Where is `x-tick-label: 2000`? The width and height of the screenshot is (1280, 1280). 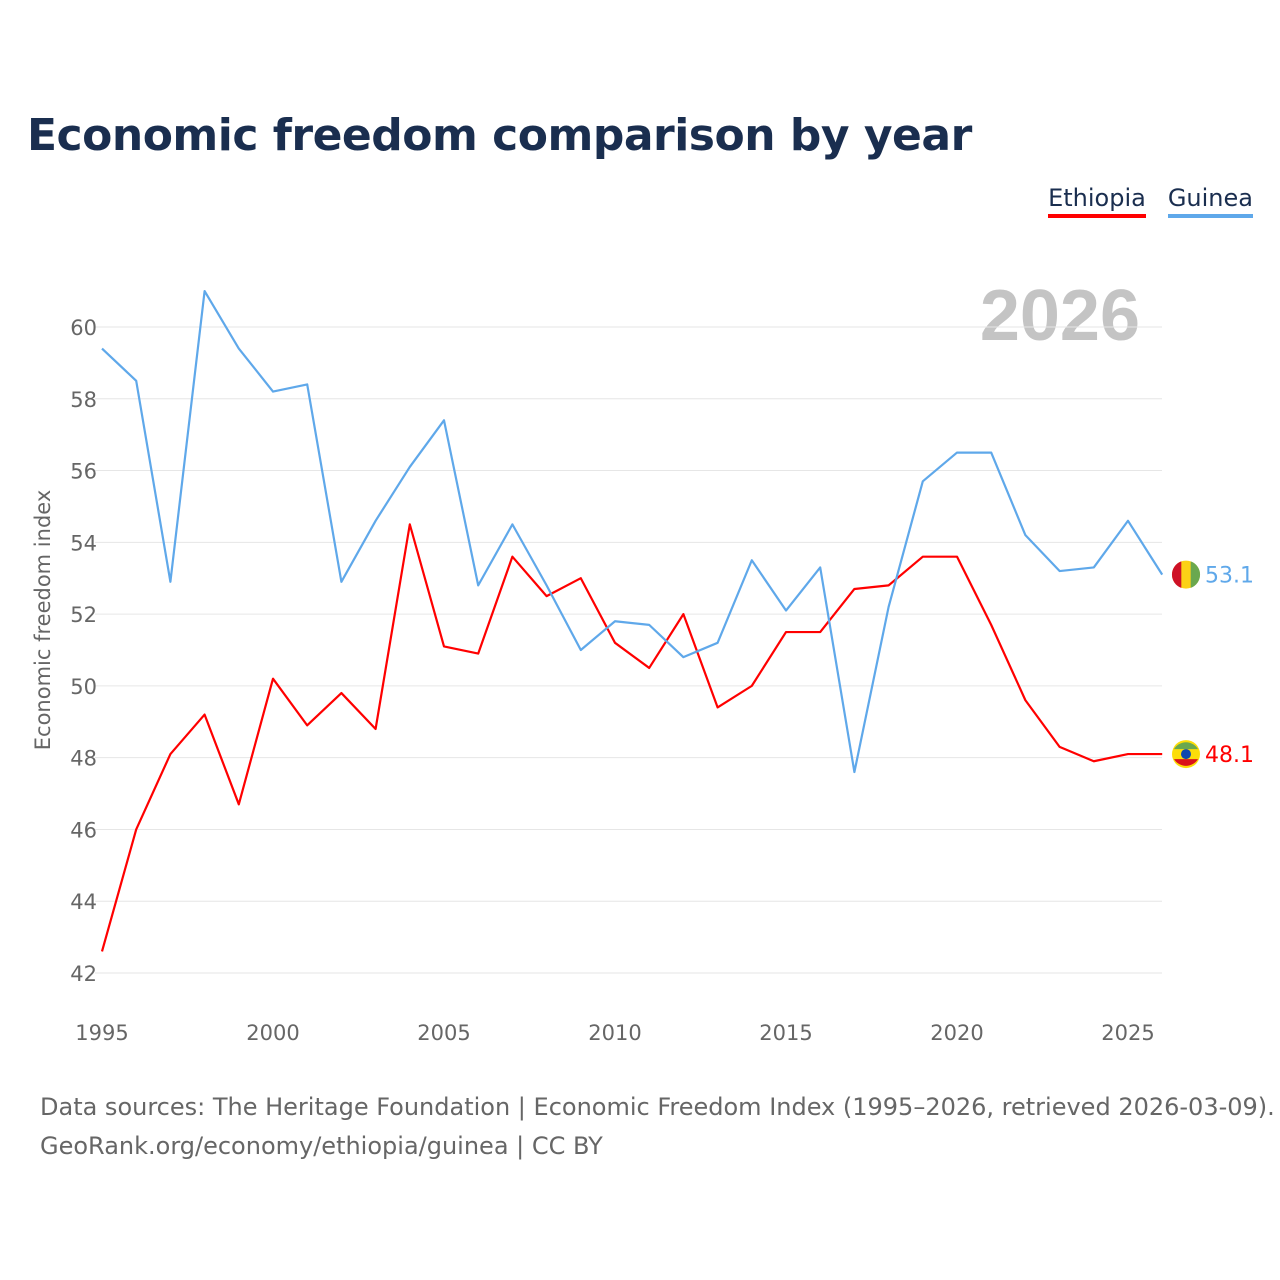
x-tick-label: 2000 is located at coordinates (272, 1033).